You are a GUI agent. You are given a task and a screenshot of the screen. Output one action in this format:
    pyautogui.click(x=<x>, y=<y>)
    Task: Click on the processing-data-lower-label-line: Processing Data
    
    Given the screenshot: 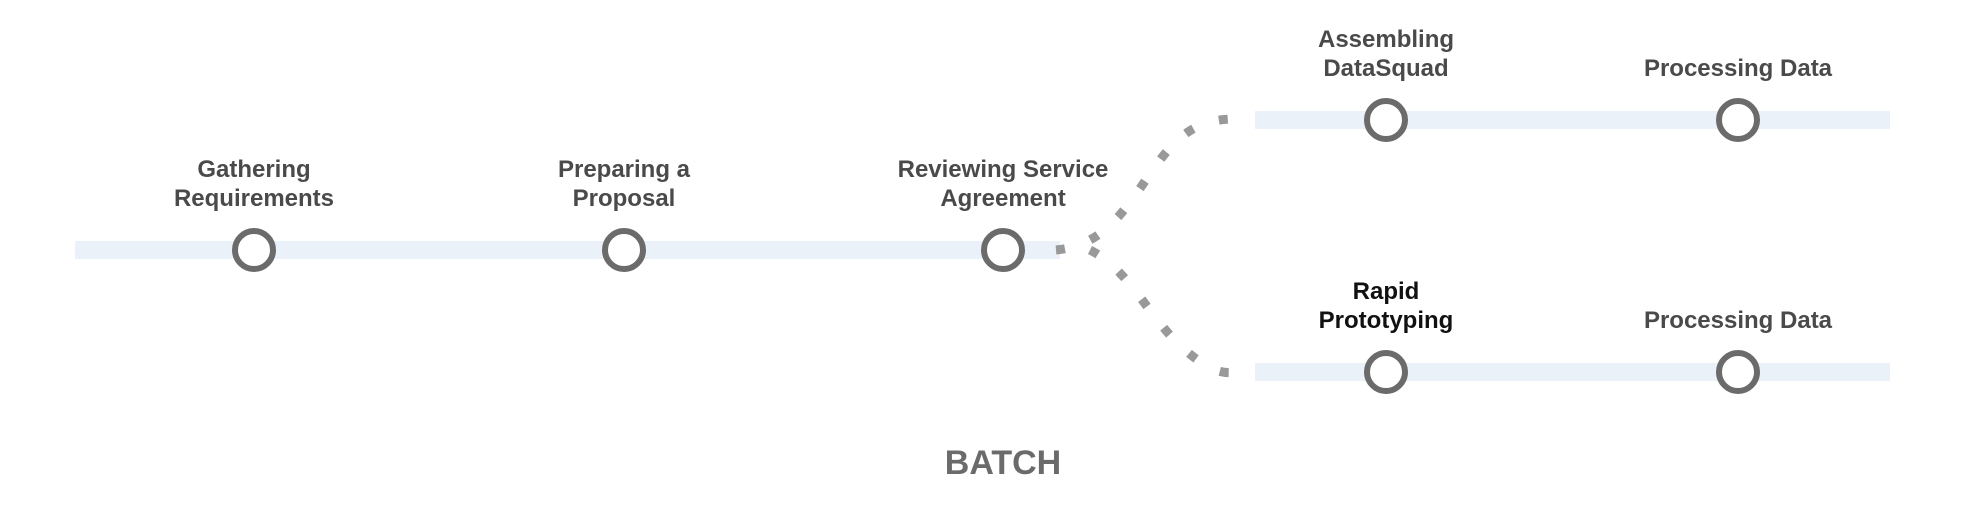 What is the action you would take?
    pyautogui.click(x=1738, y=320)
    